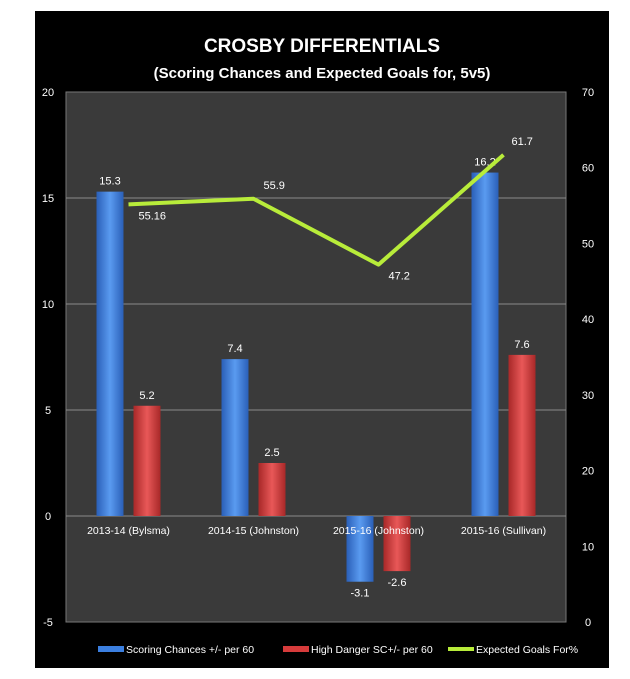 The image size is (630, 679). I want to click on bar-data-label: 7.6, so click(521, 345).